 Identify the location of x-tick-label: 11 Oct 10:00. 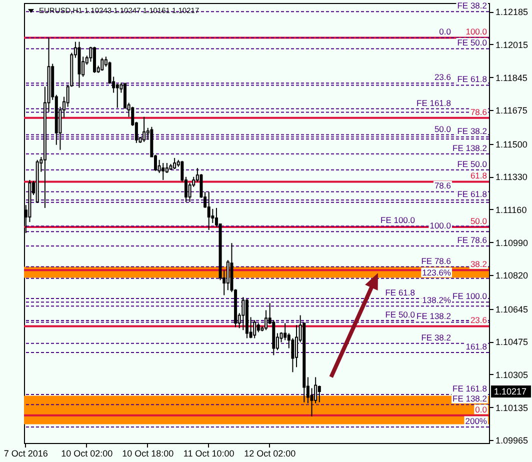
(208, 453).